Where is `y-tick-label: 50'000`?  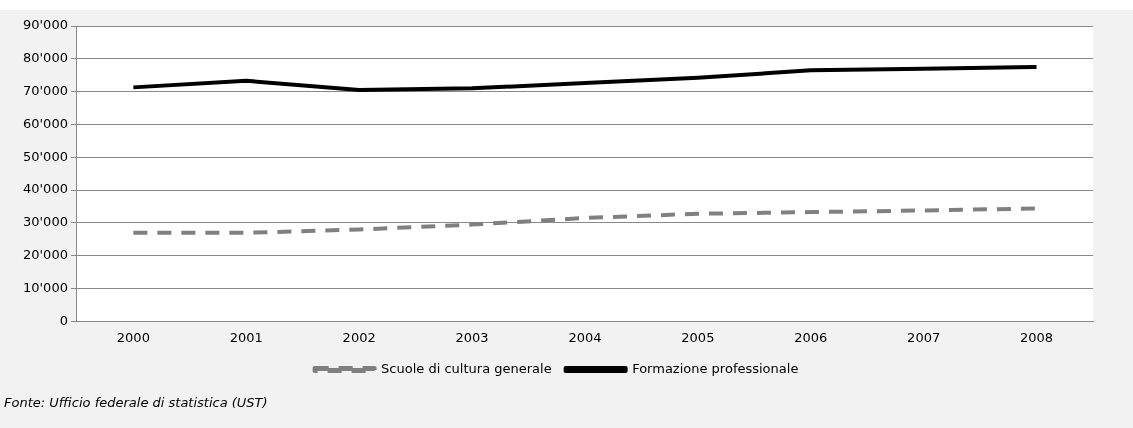
y-tick-label: 50'000 is located at coordinates (45, 156).